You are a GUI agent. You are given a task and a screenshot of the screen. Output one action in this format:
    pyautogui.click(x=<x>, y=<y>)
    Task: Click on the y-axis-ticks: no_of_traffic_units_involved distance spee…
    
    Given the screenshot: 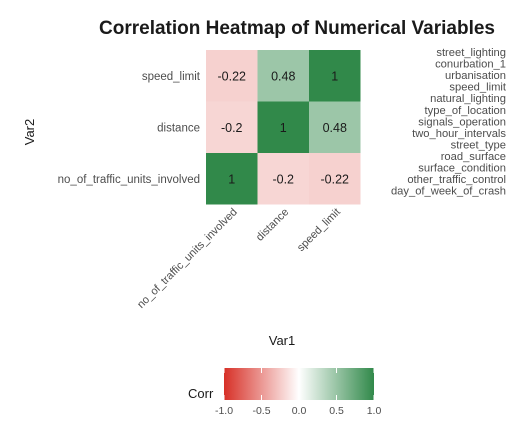 What is the action you would take?
    pyautogui.click(x=129, y=128)
    